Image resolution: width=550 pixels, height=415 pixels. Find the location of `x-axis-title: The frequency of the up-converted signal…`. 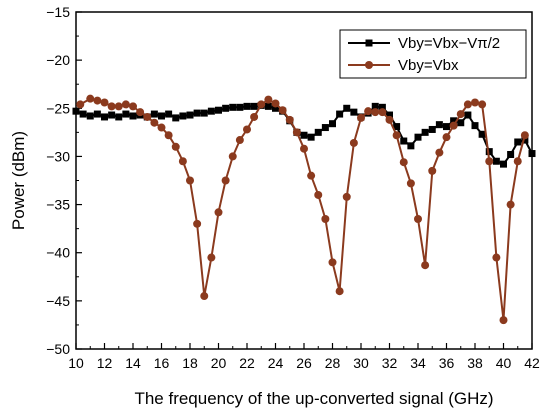

x-axis-title: The frequency of the up-converted signal… is located at coordinates (313, 398).